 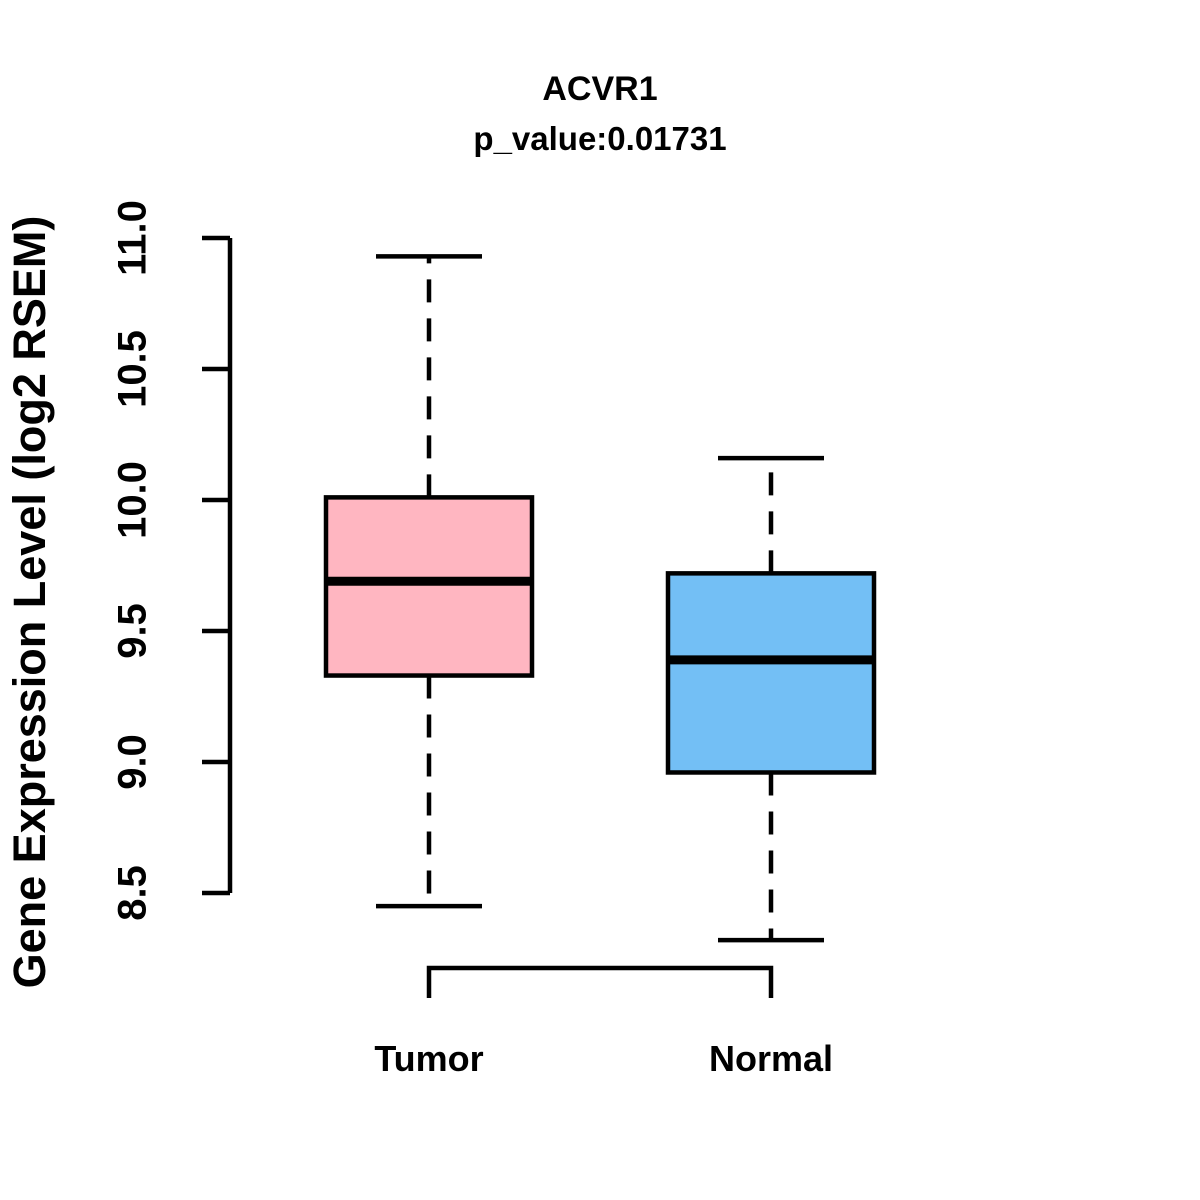 What do you see at coordinates (132, 238) in the screenshot?
I see `y-tick-label: 11.0` at bounding box center [132, 238].